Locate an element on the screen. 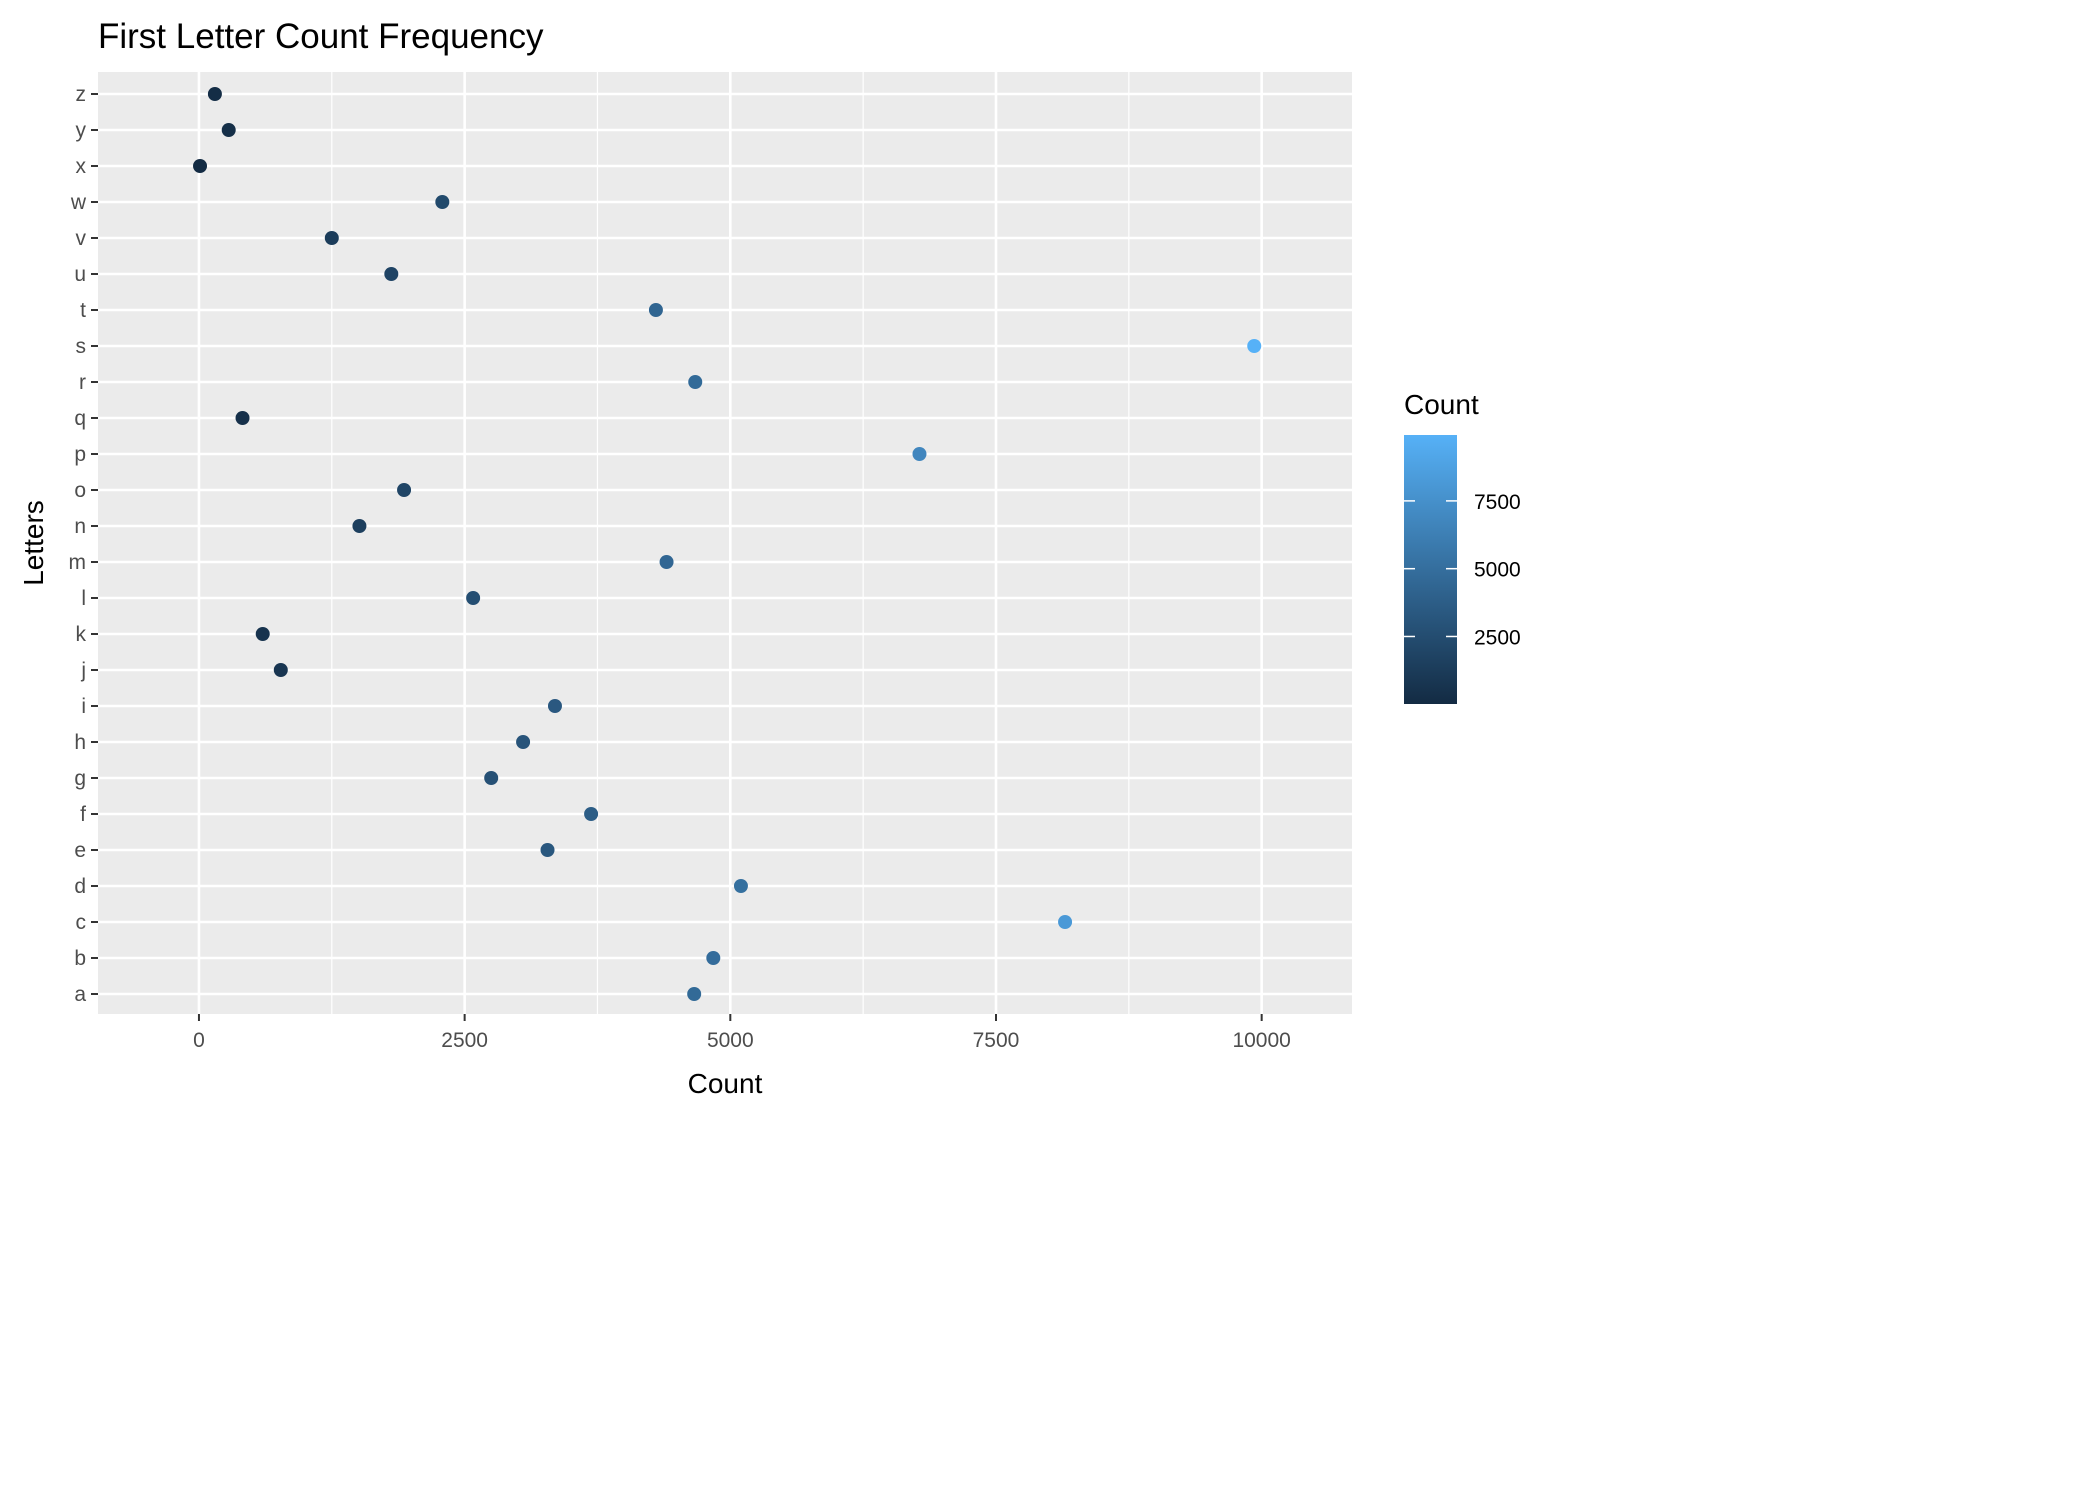 The image size is (2100, 1499). x-axis-title: Count is located at coordinates (725, 1083).